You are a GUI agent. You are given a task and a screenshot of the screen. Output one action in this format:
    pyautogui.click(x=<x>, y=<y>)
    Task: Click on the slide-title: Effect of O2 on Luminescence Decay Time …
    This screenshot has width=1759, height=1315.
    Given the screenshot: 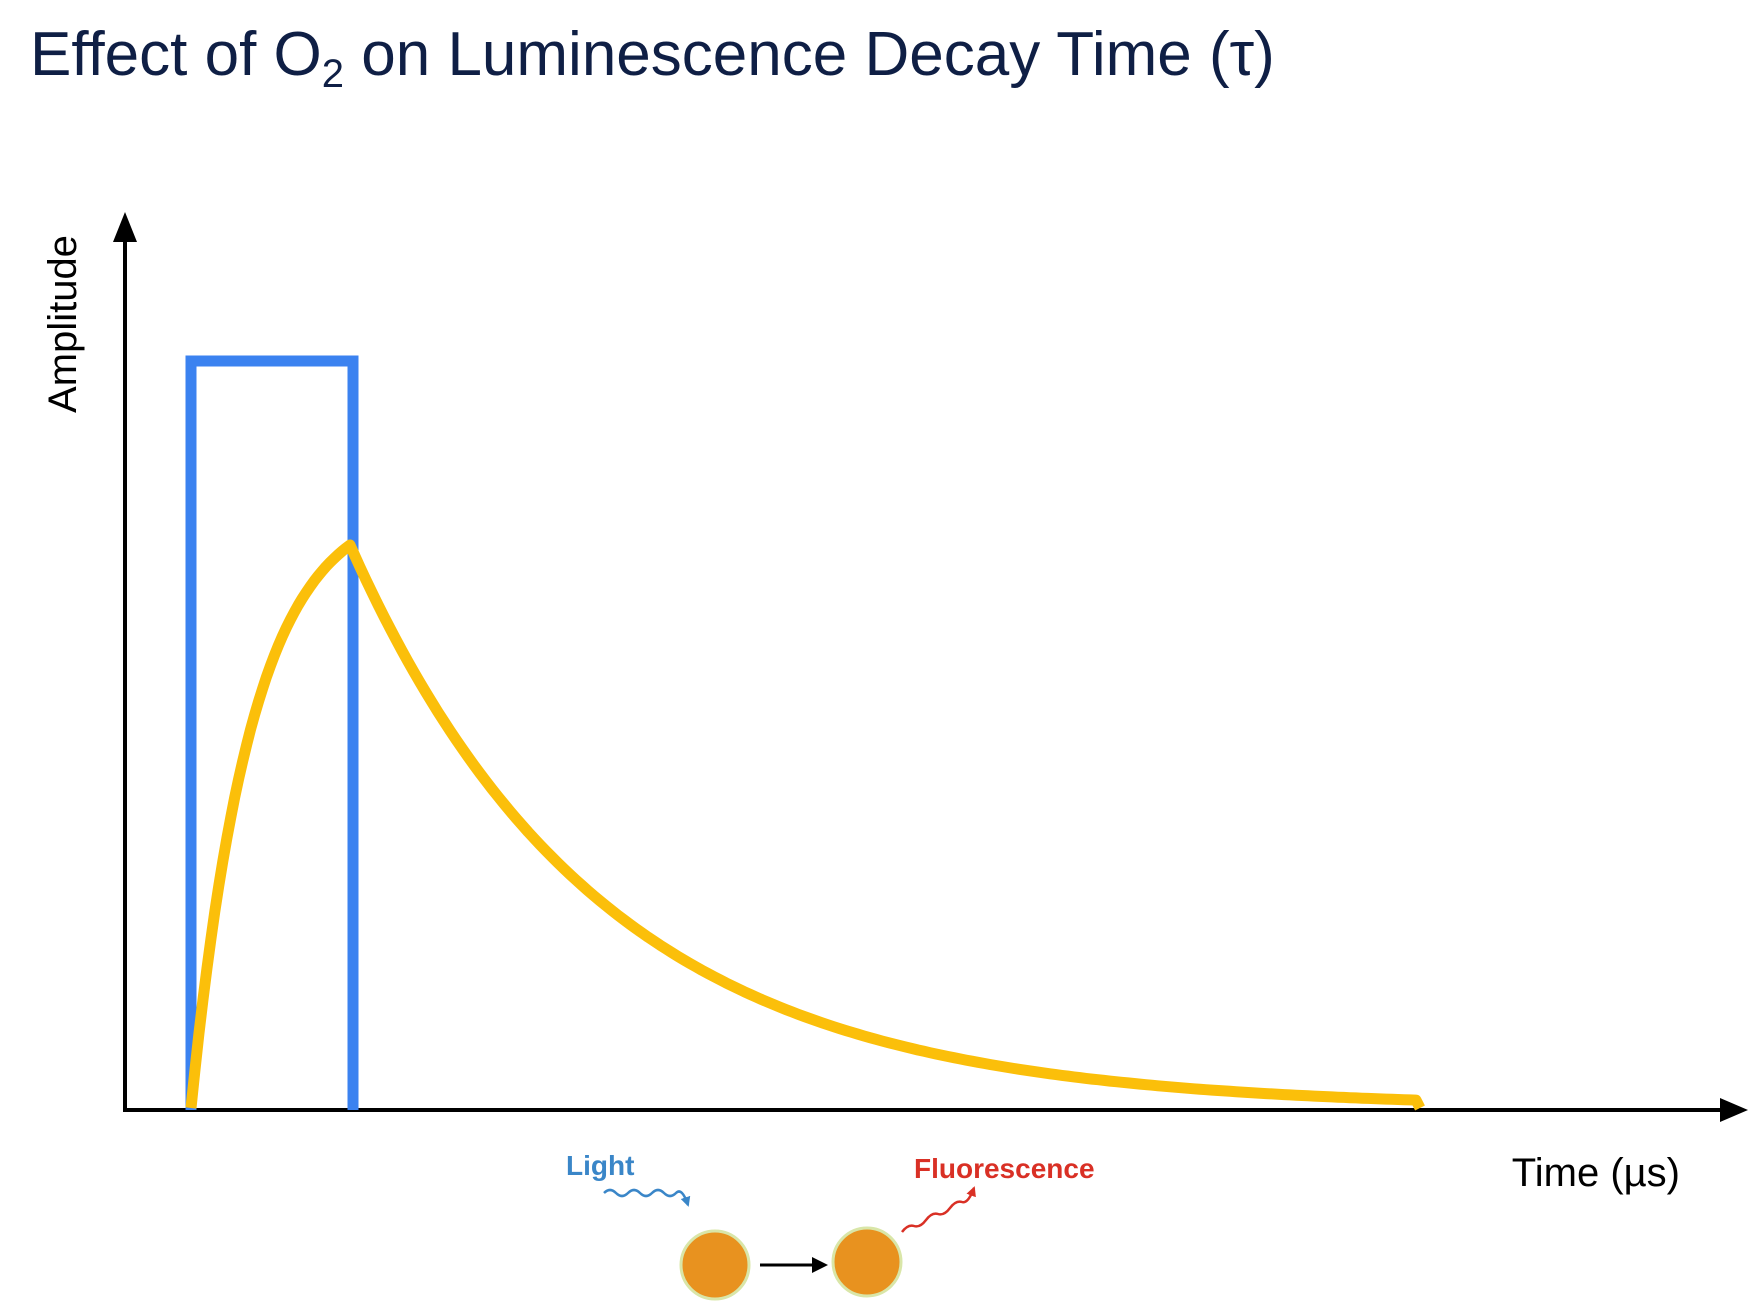 What is the action you would take?
    pyautogui.click(x=652, y=56)
    